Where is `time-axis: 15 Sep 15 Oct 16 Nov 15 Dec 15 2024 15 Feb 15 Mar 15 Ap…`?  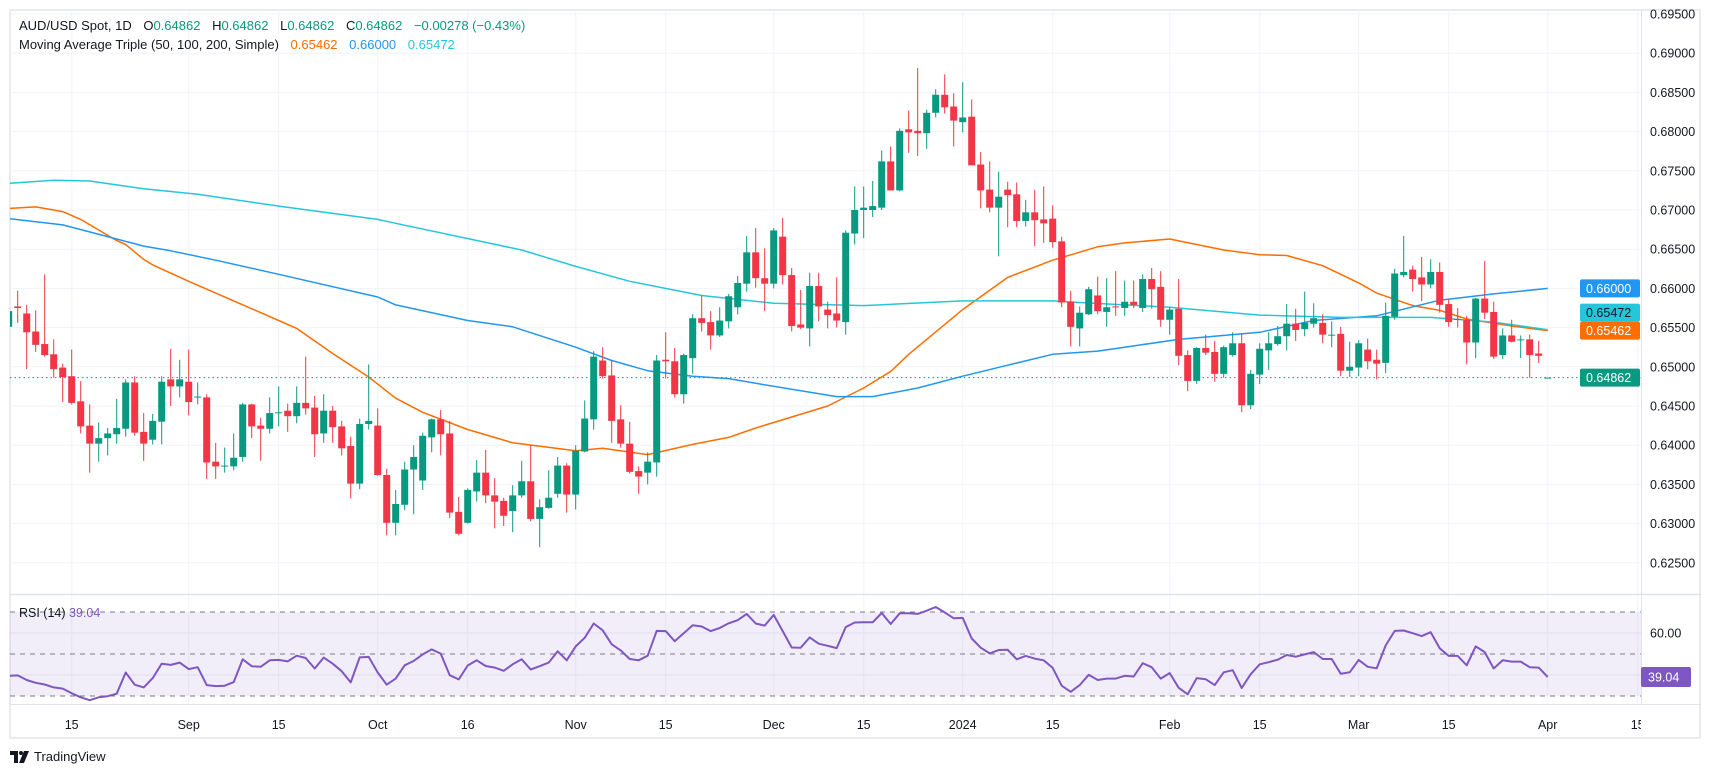
time-axis: 15 Sep 15 Oct 16 Nov 15 Dec 15 2024 15 Feb 15 Mar 15 Ap… is located at coordinates (855, 725).